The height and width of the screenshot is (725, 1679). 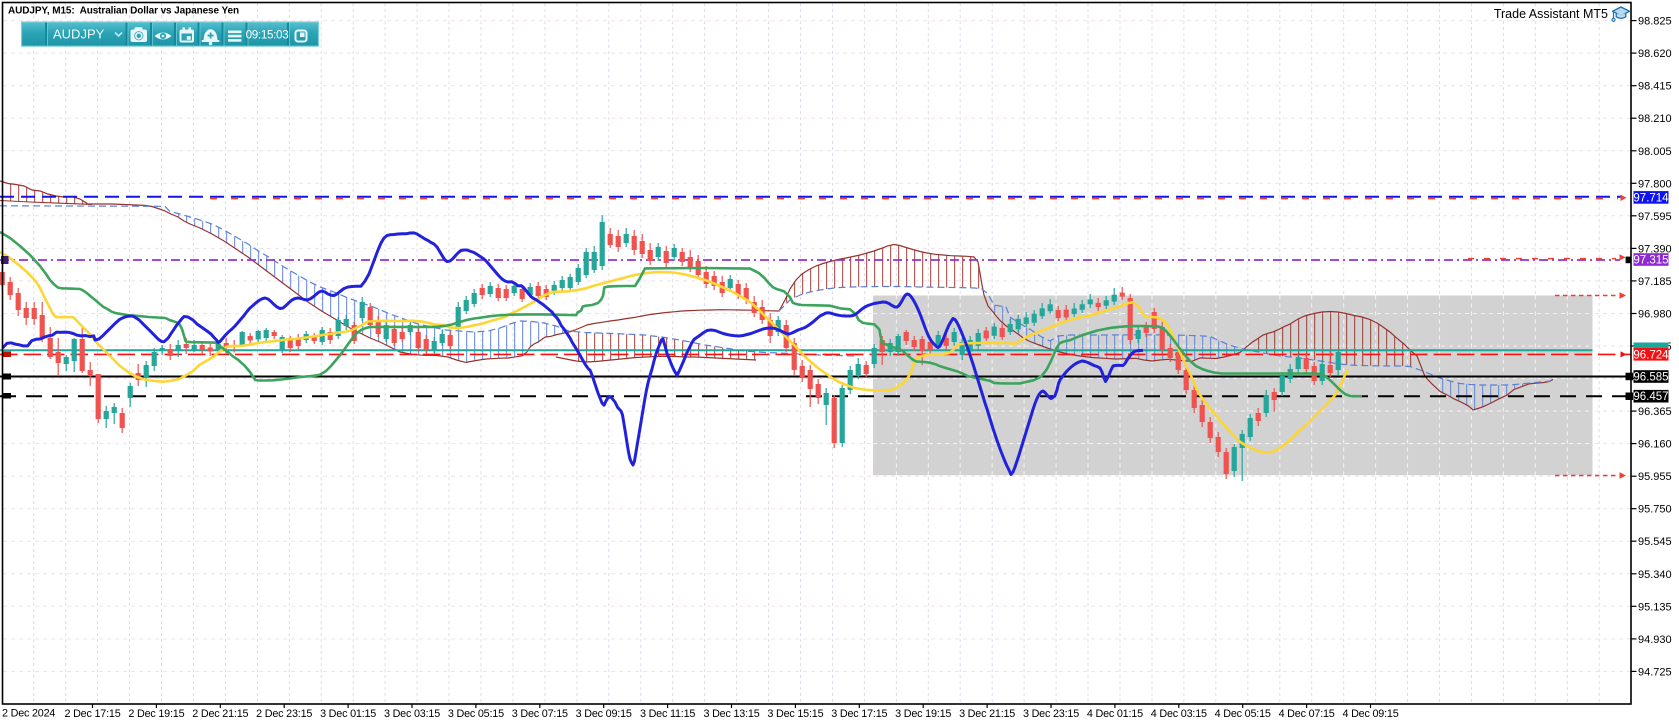 I want to click on svg-text: 97.315, so click(x=1650, y=261).